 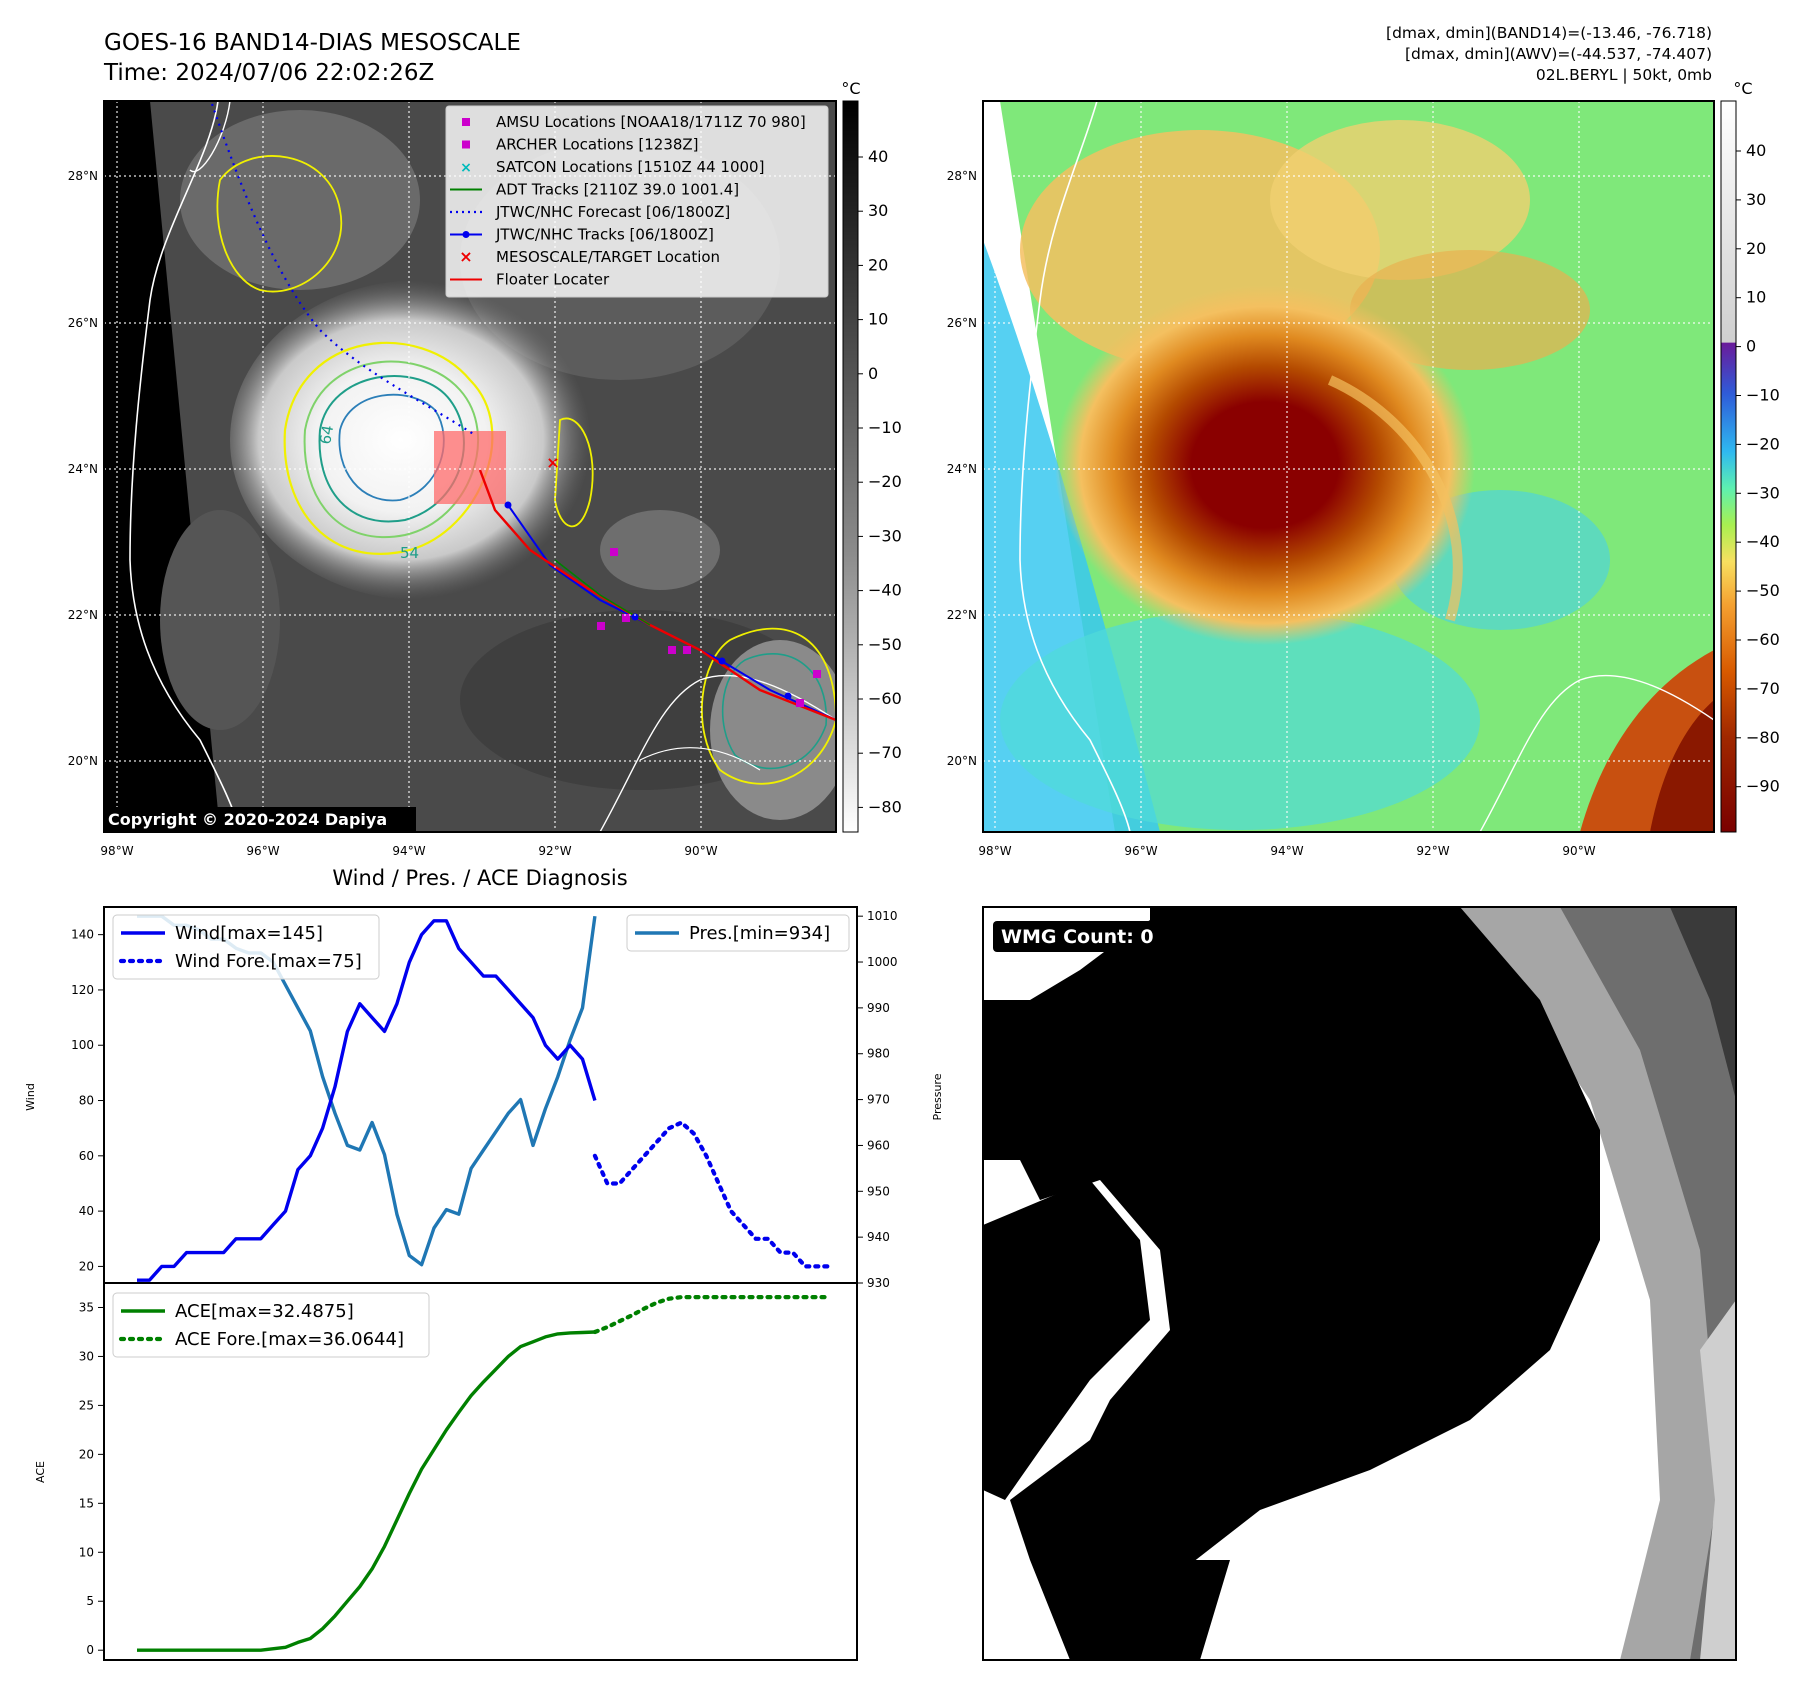 I want to click on legend-label: Pres.[min=934], so click(x=759, y=933).